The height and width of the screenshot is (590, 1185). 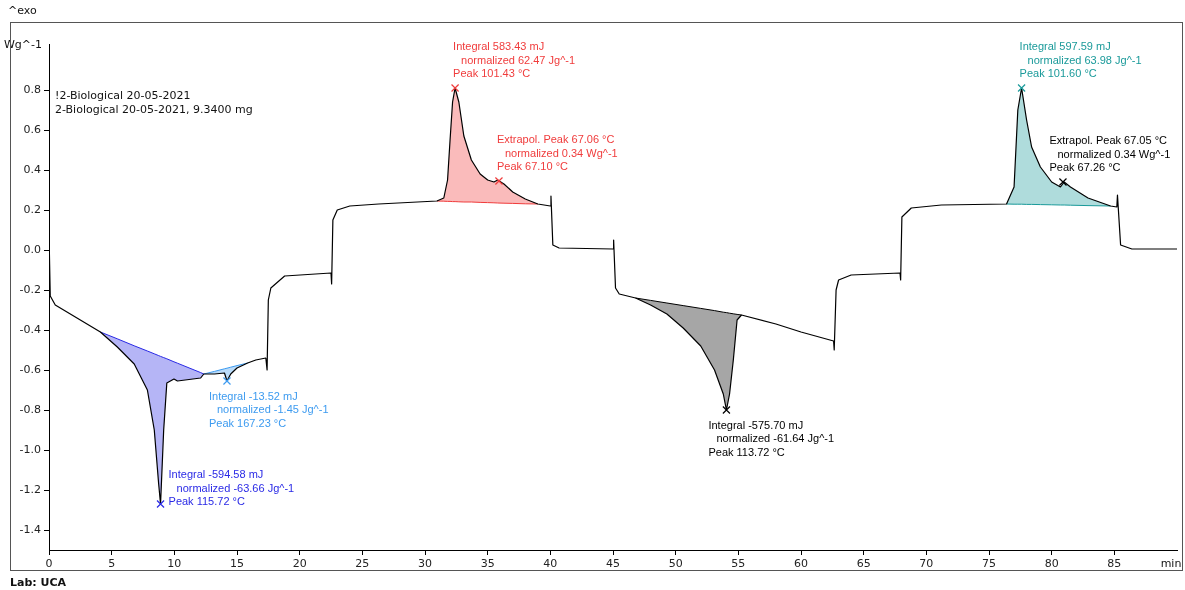 What do you see at coordinates (30, 409) in the screenshot?
I see `y-tick-label: -0.8` at bounding box center [30, 409].